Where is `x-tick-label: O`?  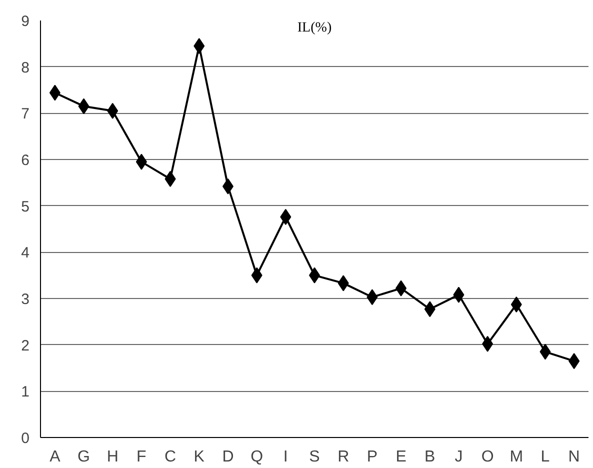 x-tick-label: O is located at coordinates (487, 457).